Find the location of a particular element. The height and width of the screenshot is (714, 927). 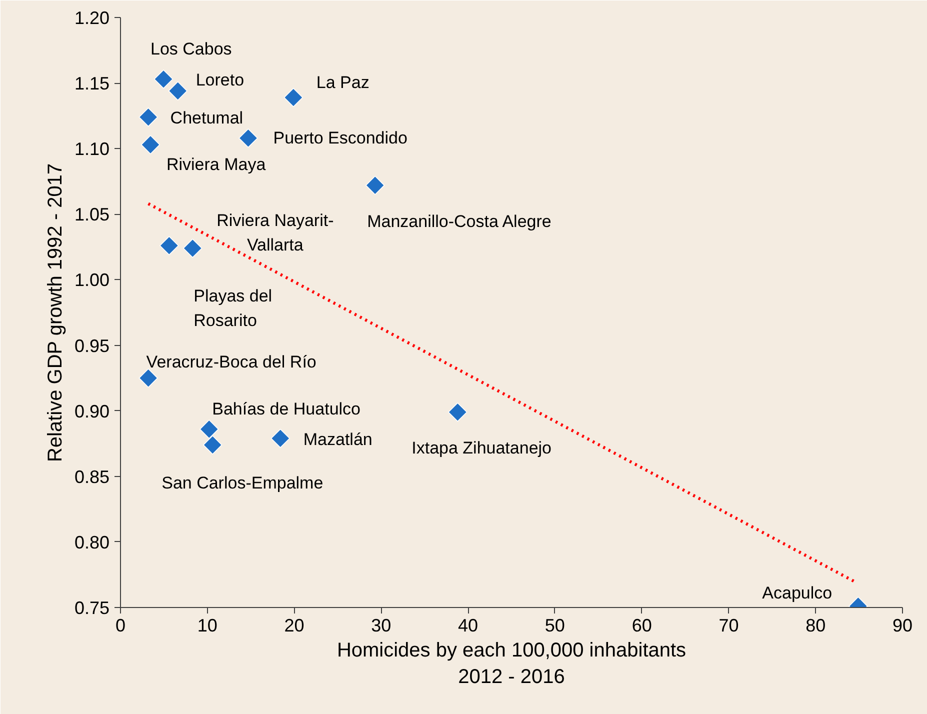

x-tick-label: 20 is located at coordinates (294, 626).